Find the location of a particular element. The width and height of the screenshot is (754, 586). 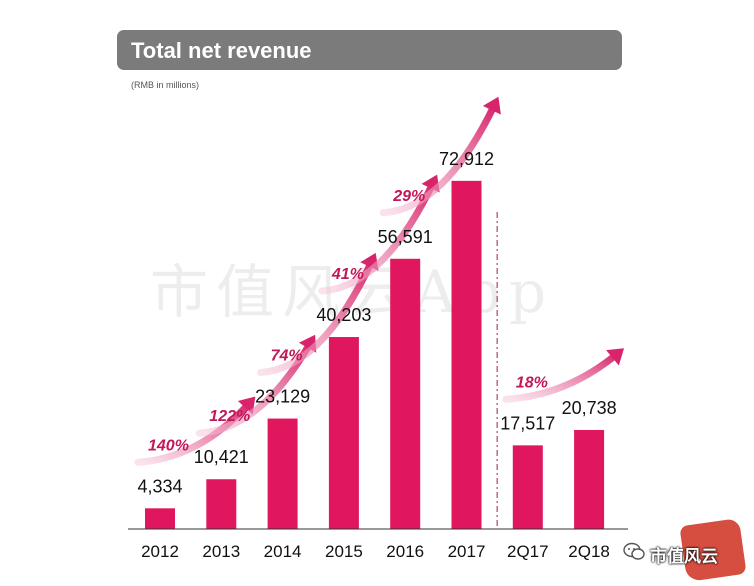

bar-2017 is located at coordinates (466, 354).